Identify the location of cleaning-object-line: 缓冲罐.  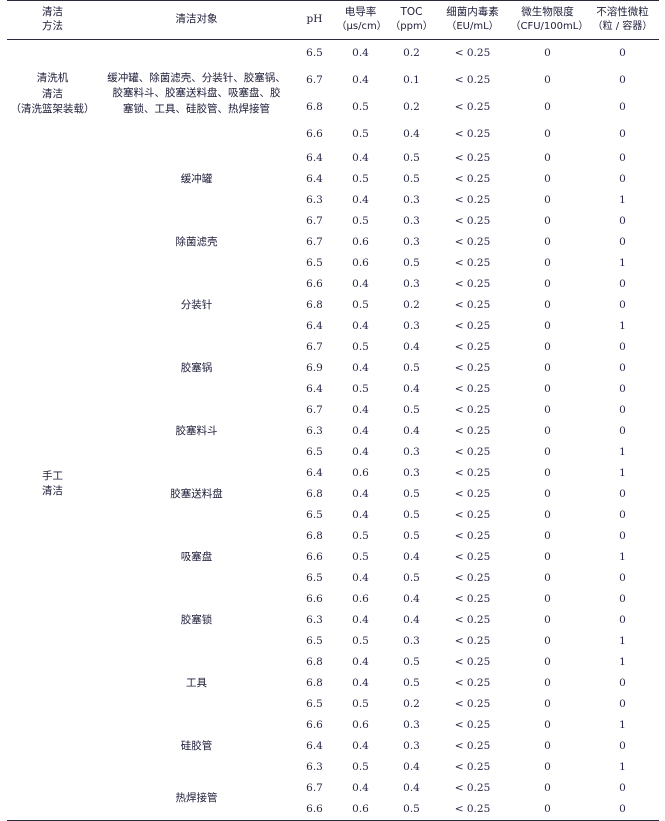
(196, 178).